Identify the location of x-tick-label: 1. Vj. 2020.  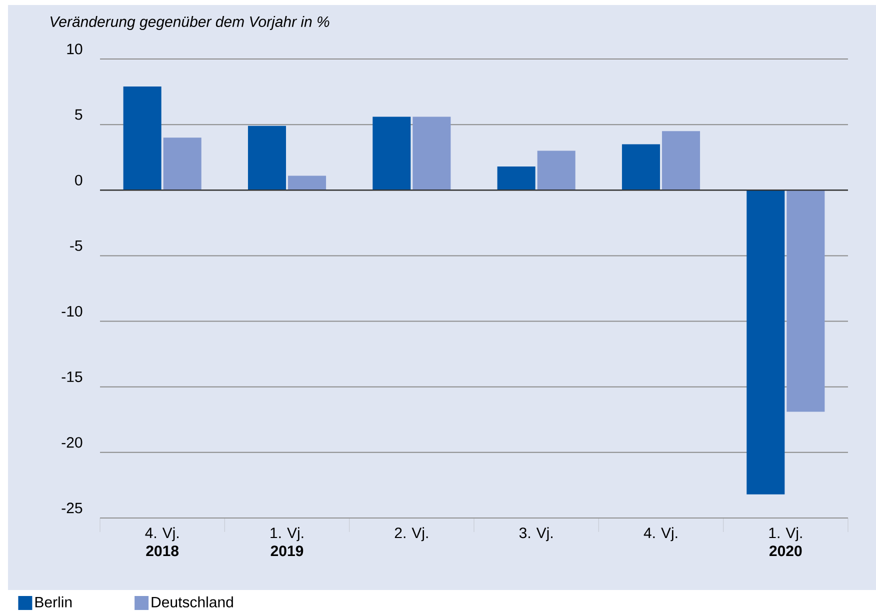
(785, 541).